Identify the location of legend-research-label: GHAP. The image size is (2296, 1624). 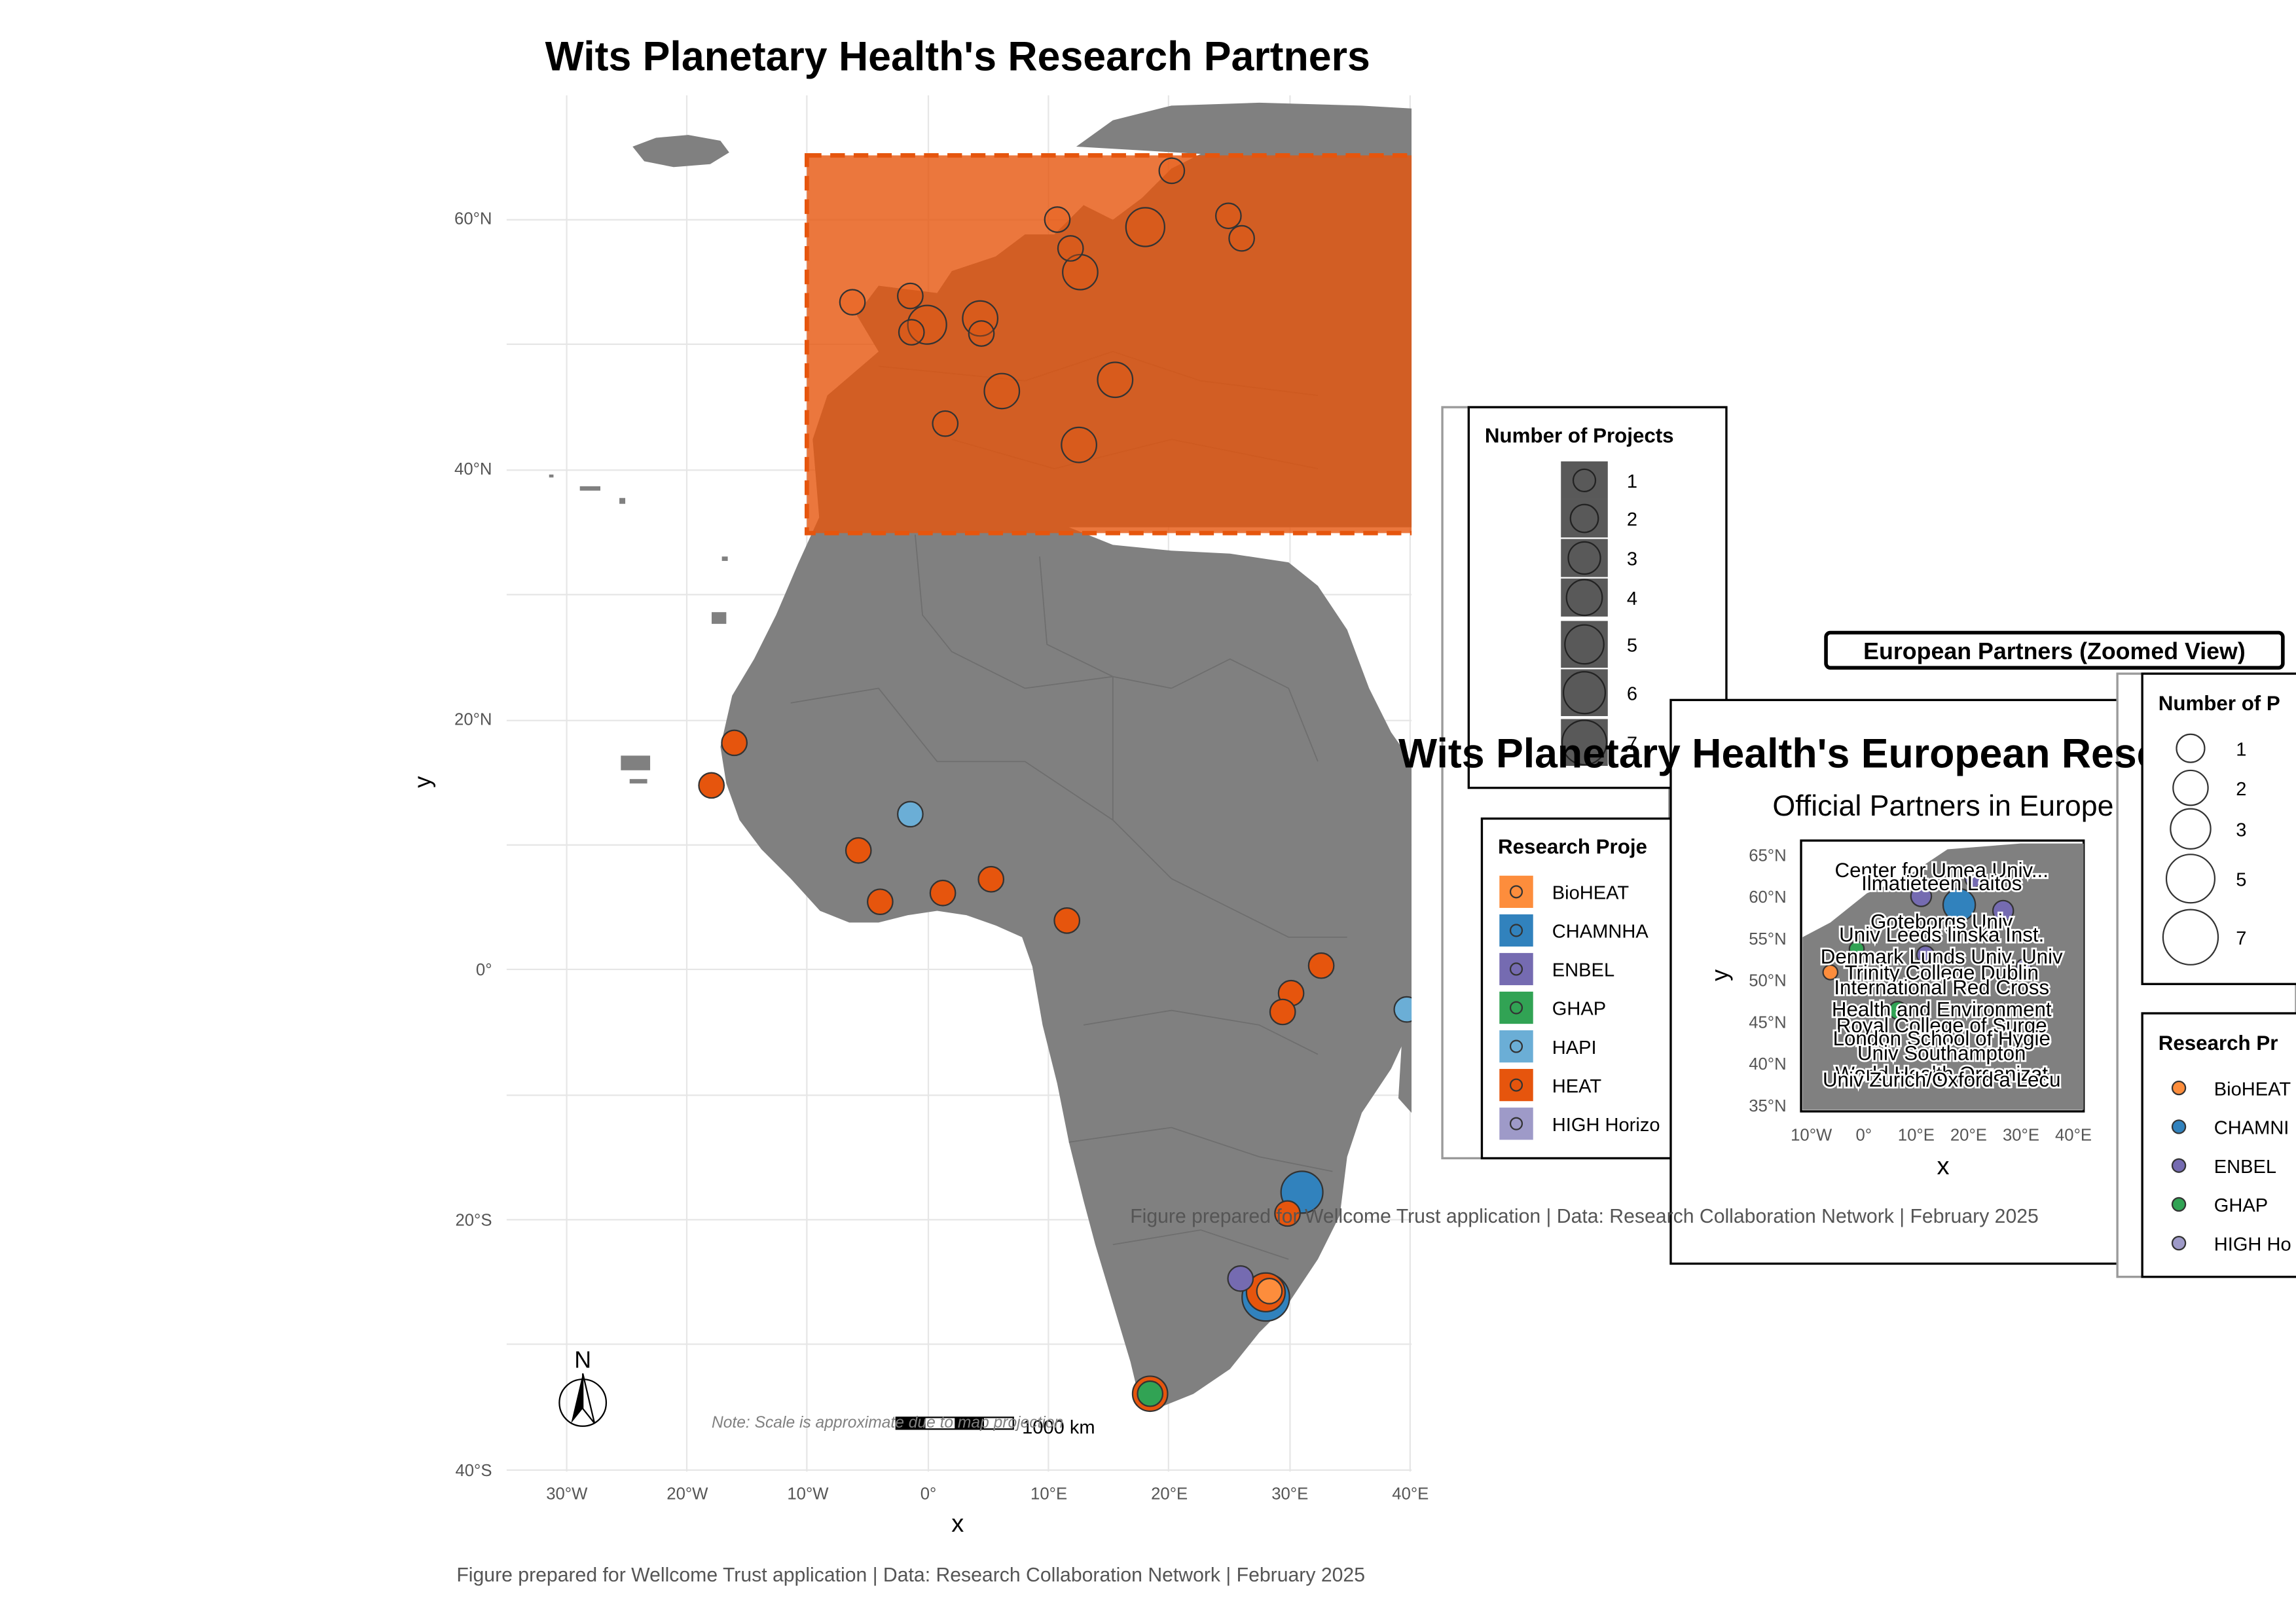
(1579, 1009).